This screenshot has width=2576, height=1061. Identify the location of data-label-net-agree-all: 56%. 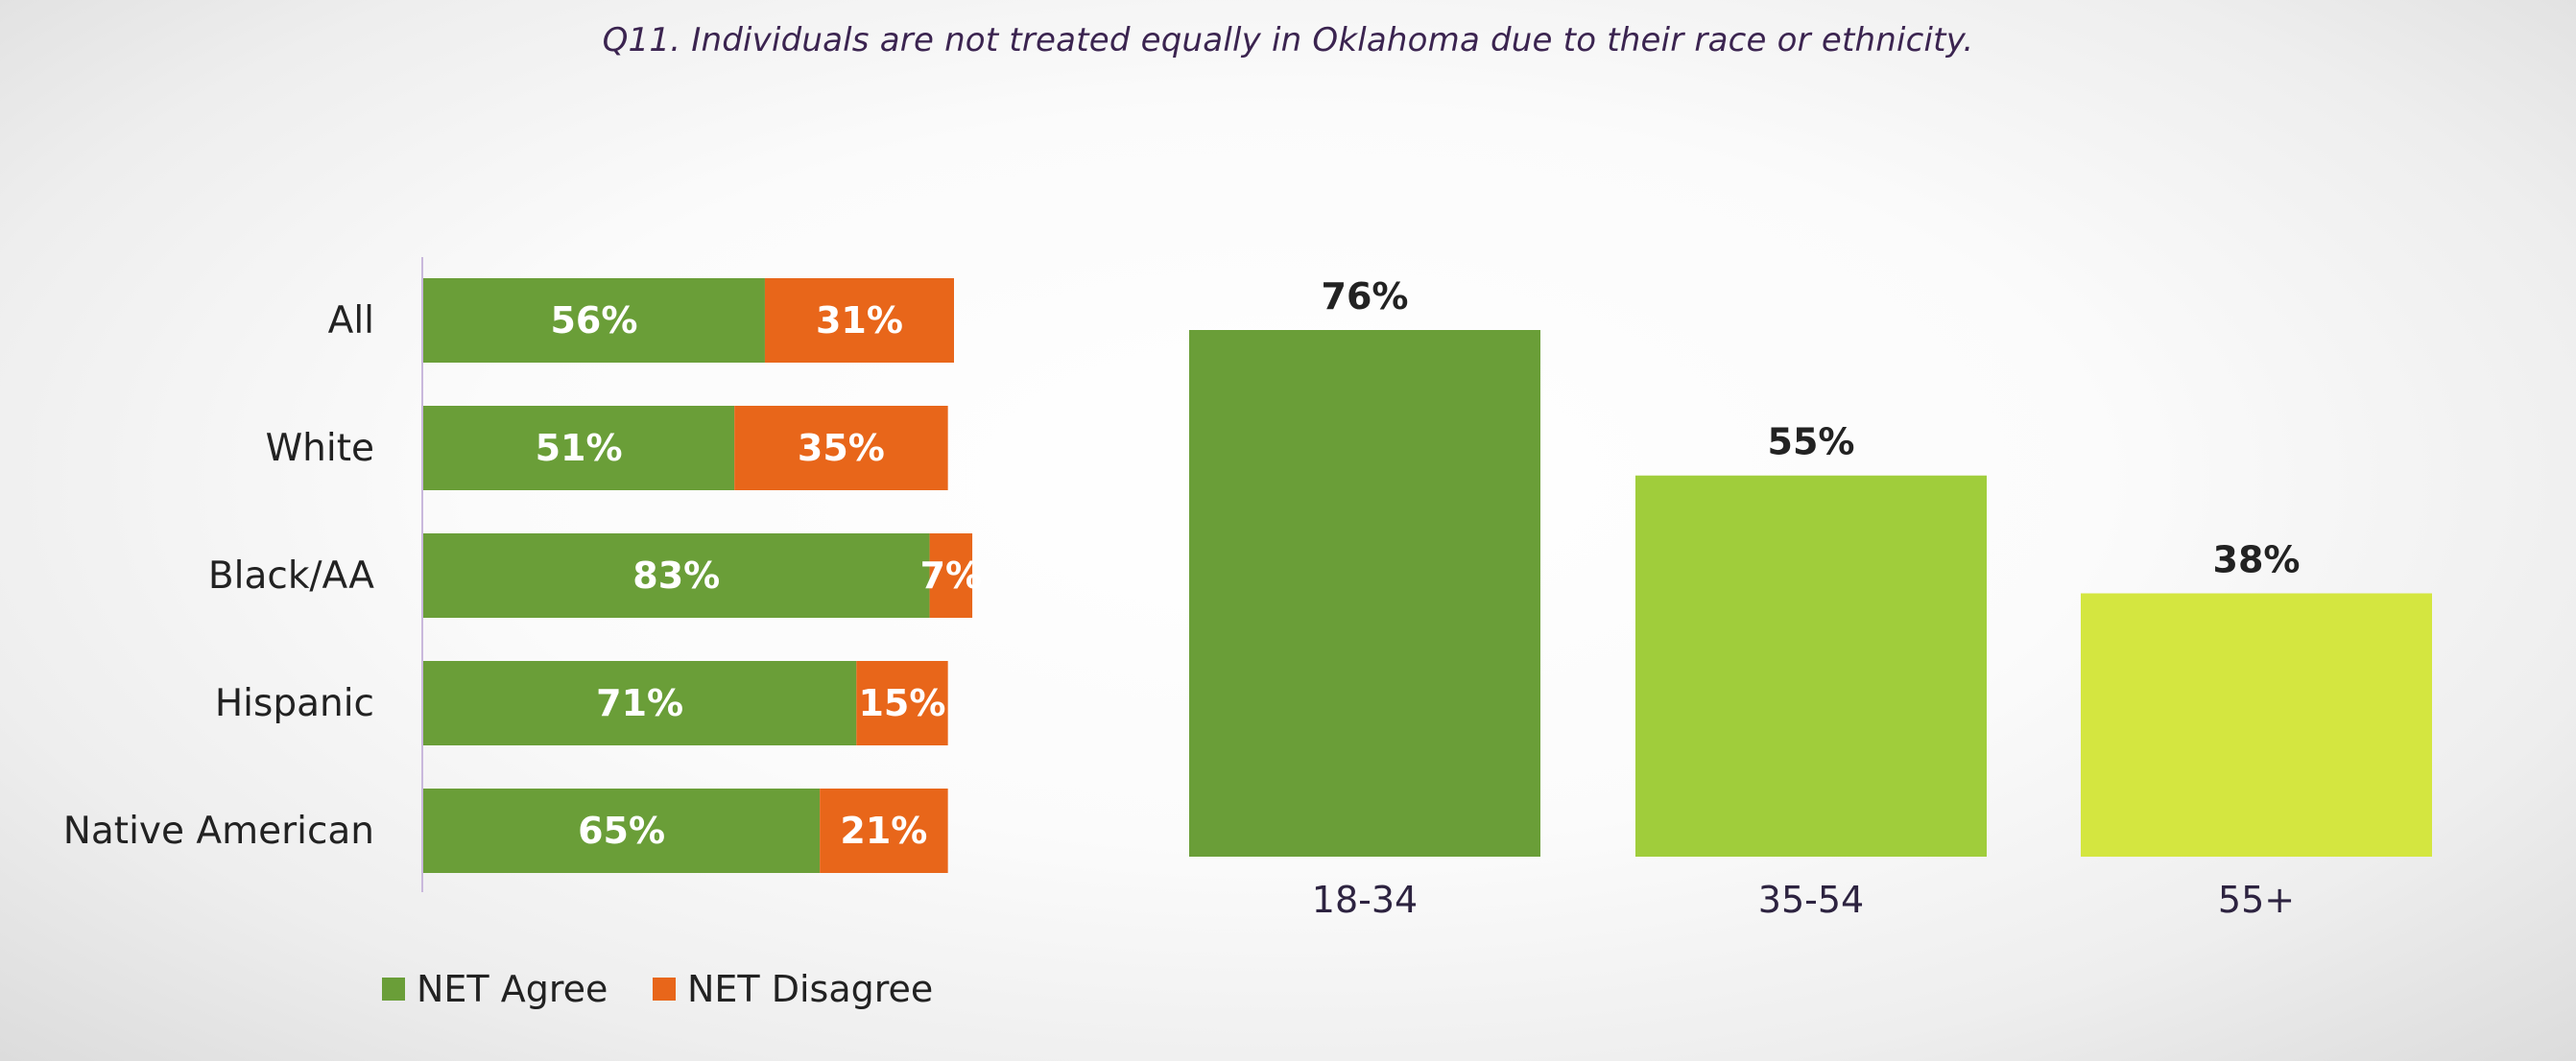
(593, 320).